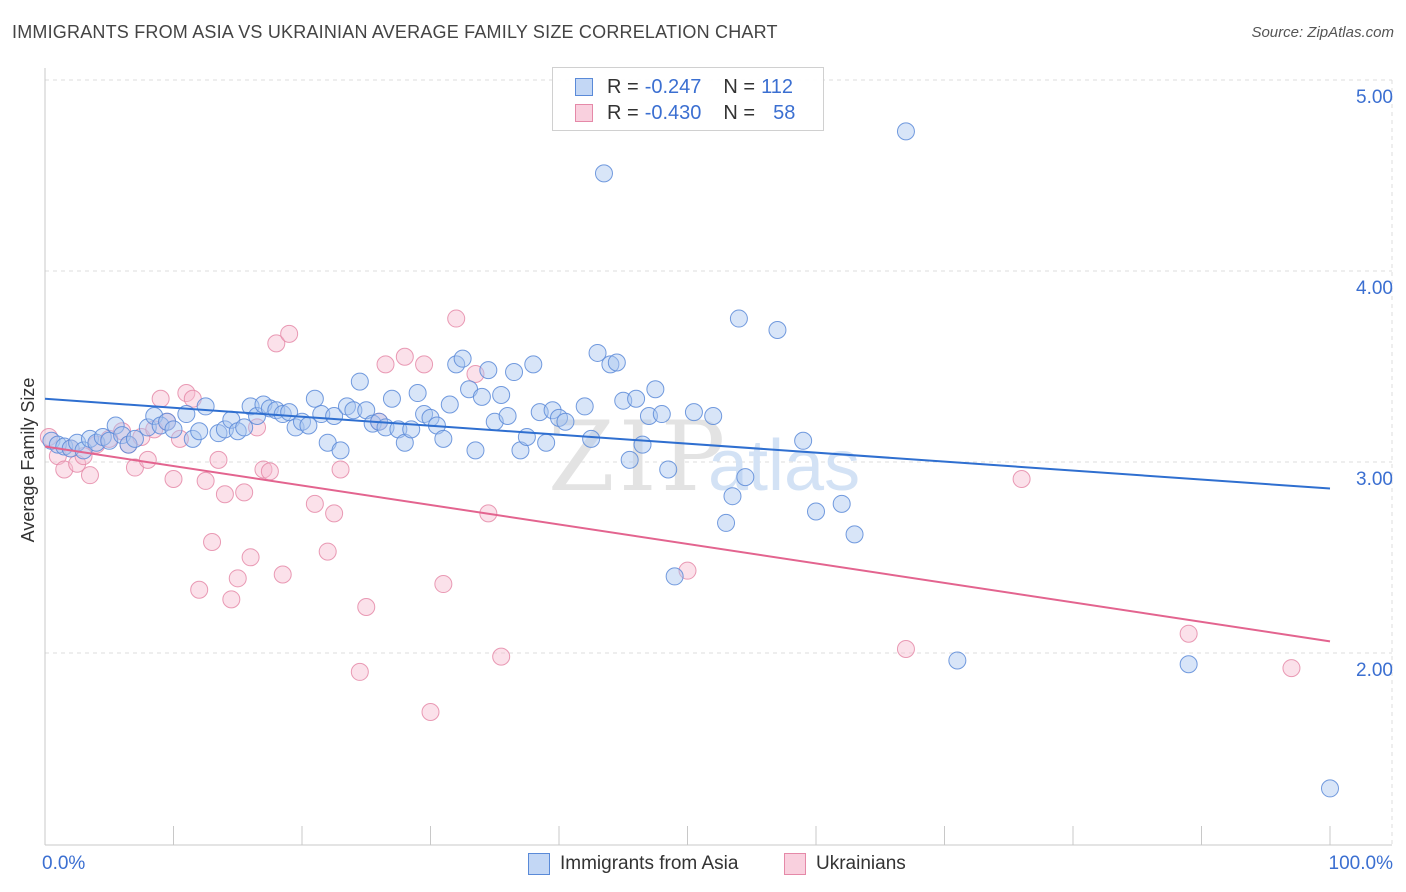 This screenshot has width=1406, height=892. I want to click on y-tick-label: 4.00, so click(1374, 288).